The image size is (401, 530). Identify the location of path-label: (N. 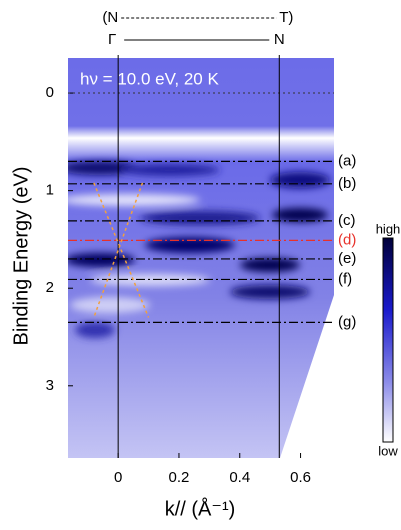
(110, 17).